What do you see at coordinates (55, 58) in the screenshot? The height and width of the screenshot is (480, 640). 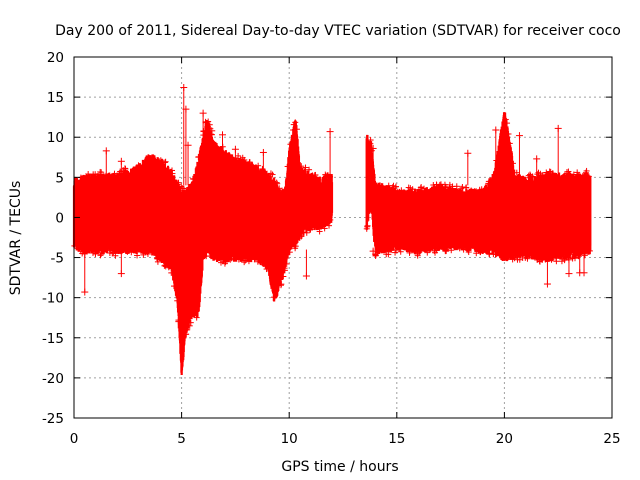 I see `y-tick-label: 20` at bounding box center [55, 58].